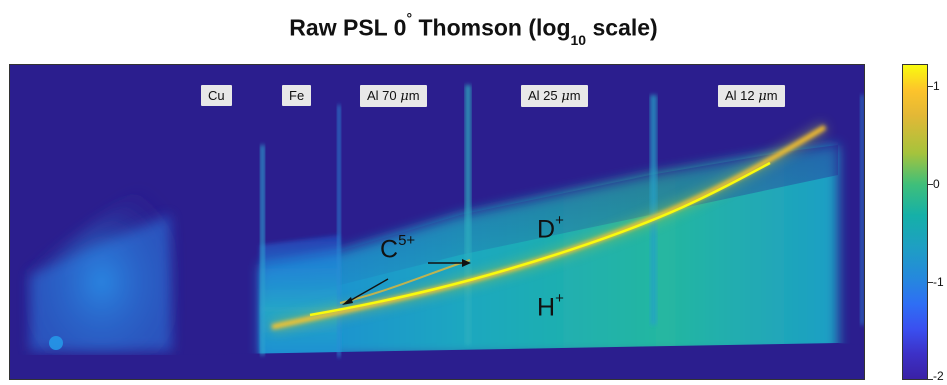 The image size is (947, 385). I want to click on species-label-proton: H+, so click(550, 306).